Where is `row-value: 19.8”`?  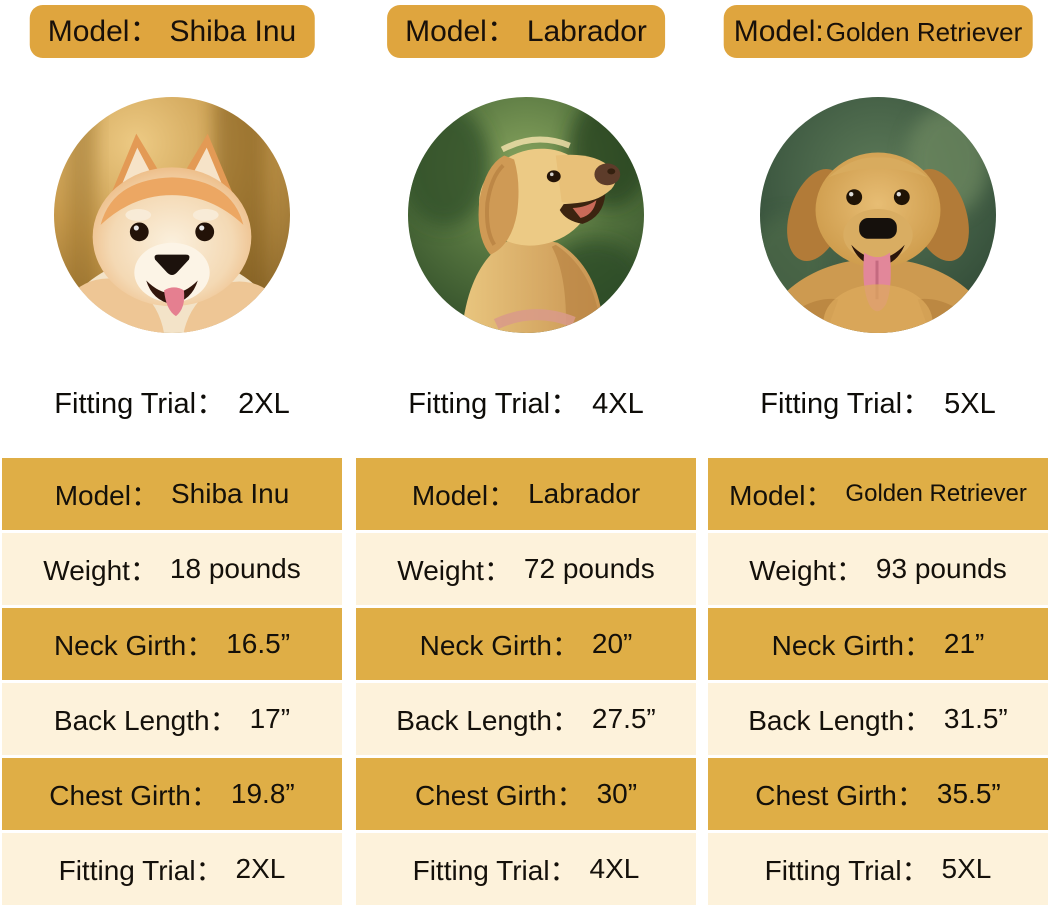 row-value: 19.8” is located at coordinates (262, 793).